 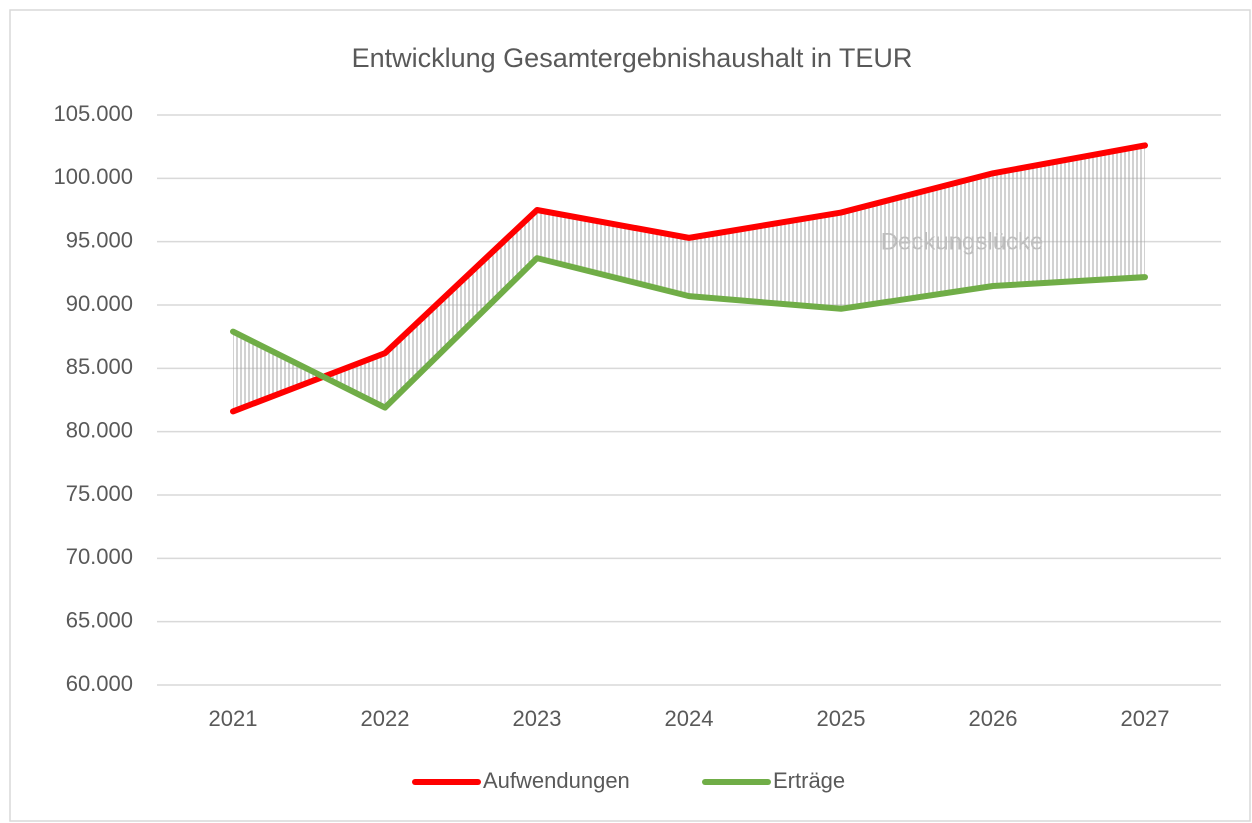 What do you see at coordinates (99, 683) in the screenshot?
I see `y-tick-label: 60.000` at bounding box center [99, 683].